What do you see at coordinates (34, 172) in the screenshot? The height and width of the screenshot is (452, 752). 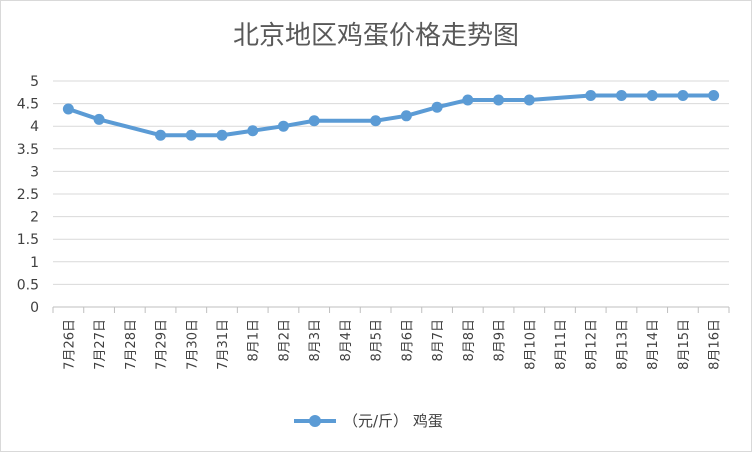 I see `y-tick-label: 3` at bounding box center [34, 172].